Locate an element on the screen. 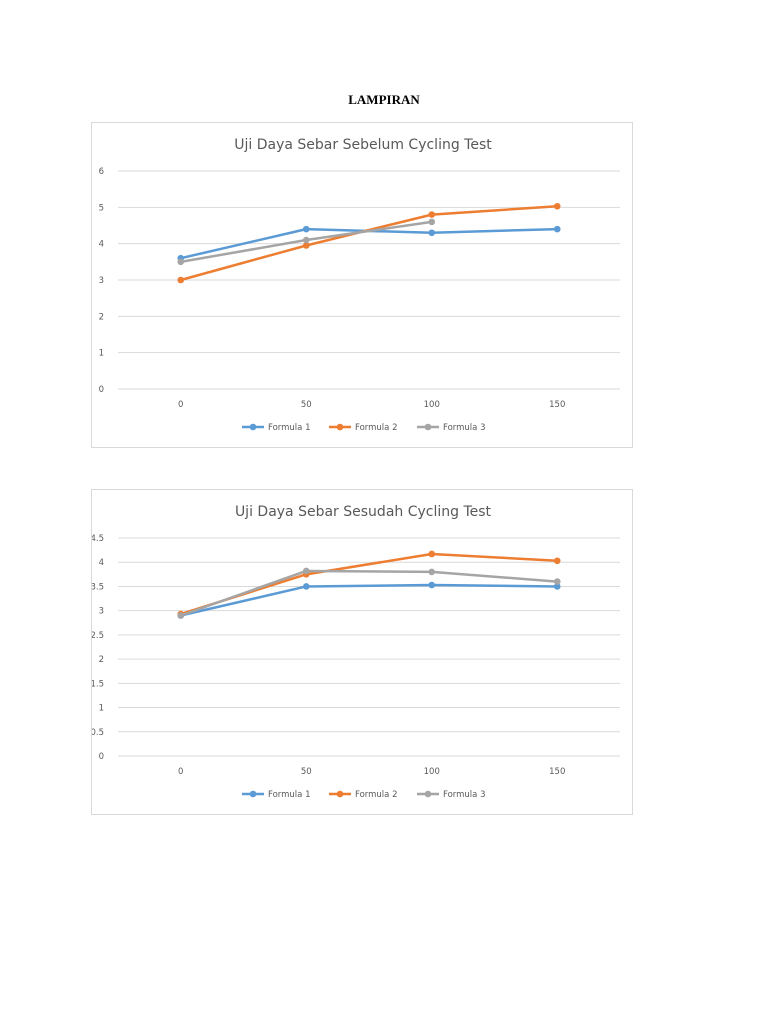 Image resolution: width=768 pixels, height=1024 pixels. y-tick-label: 3.5 is located at coordinates (98, 587).